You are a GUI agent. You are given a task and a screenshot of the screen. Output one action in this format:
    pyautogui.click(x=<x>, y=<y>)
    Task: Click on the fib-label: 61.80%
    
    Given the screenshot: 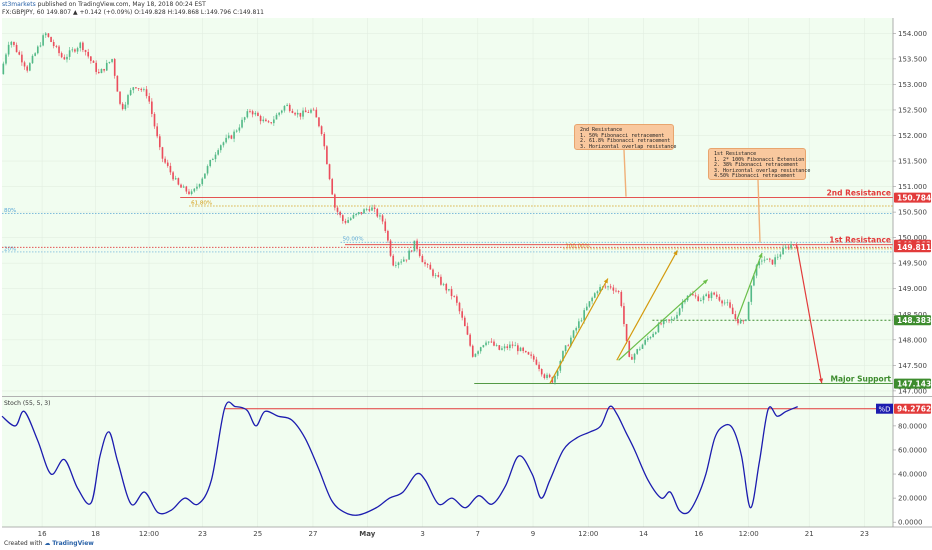 What is the action you would take?
    pyautogui.click(x=201, y=203)
    